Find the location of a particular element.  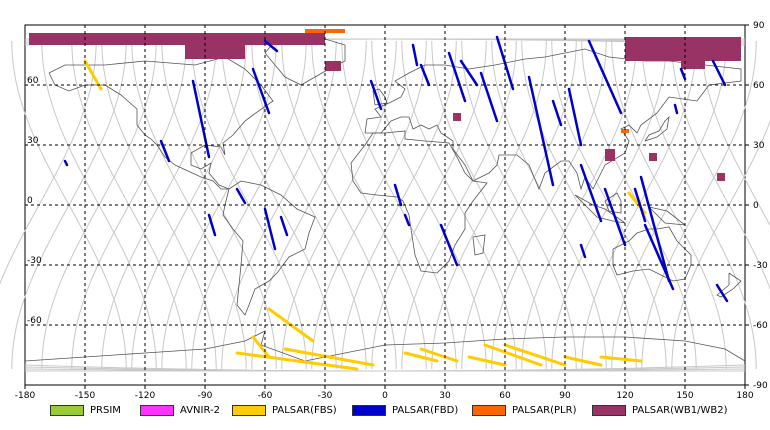

lon-tick-label: -90 is located at coordinates (205, 396).